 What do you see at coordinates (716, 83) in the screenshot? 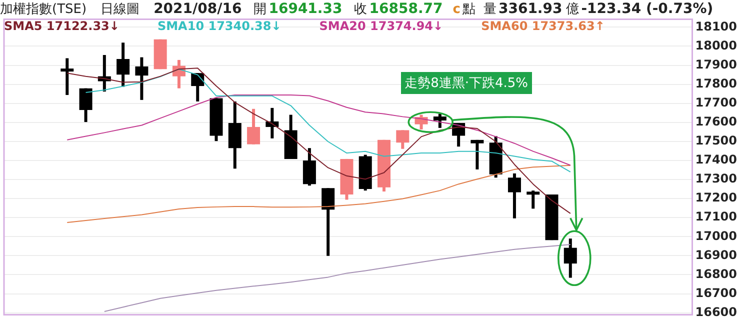
I see `y-tick-label: 17800` at bounding box center [716, 83].